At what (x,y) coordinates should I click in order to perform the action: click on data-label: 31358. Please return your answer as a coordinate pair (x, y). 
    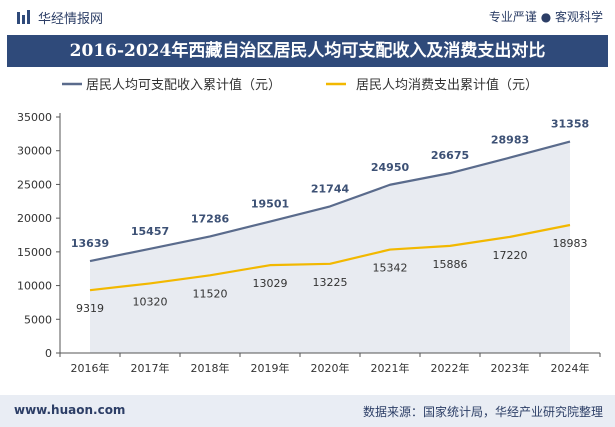
    Looking at the image, I should click on (570, 124).